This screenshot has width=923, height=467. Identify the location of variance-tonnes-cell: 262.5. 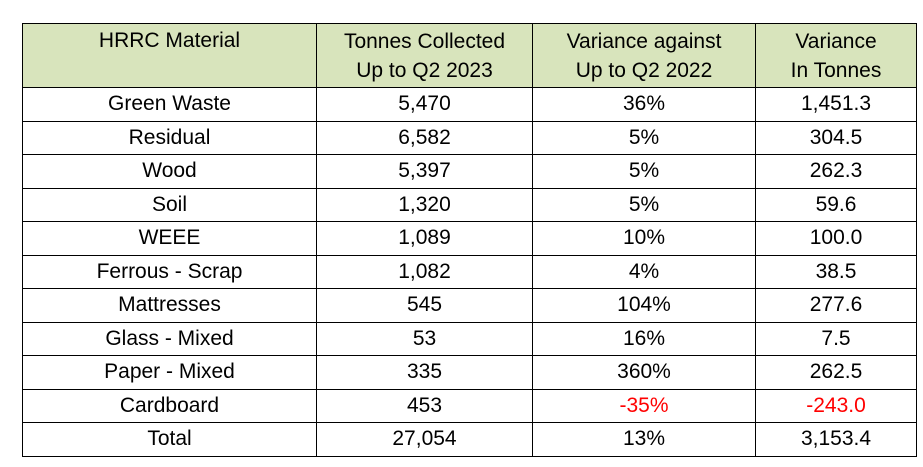
(836, 372).